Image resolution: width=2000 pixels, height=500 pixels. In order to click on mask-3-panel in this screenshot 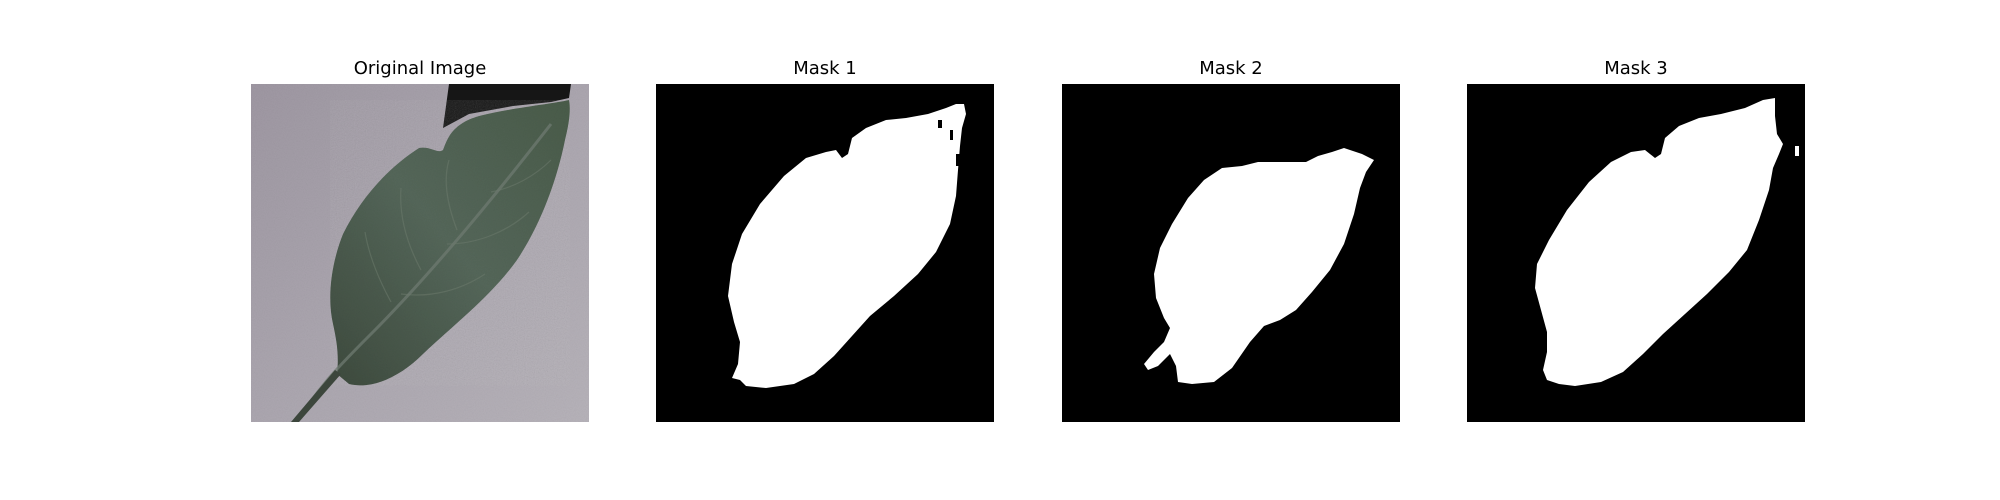, I will do `click(1636, 253)`.